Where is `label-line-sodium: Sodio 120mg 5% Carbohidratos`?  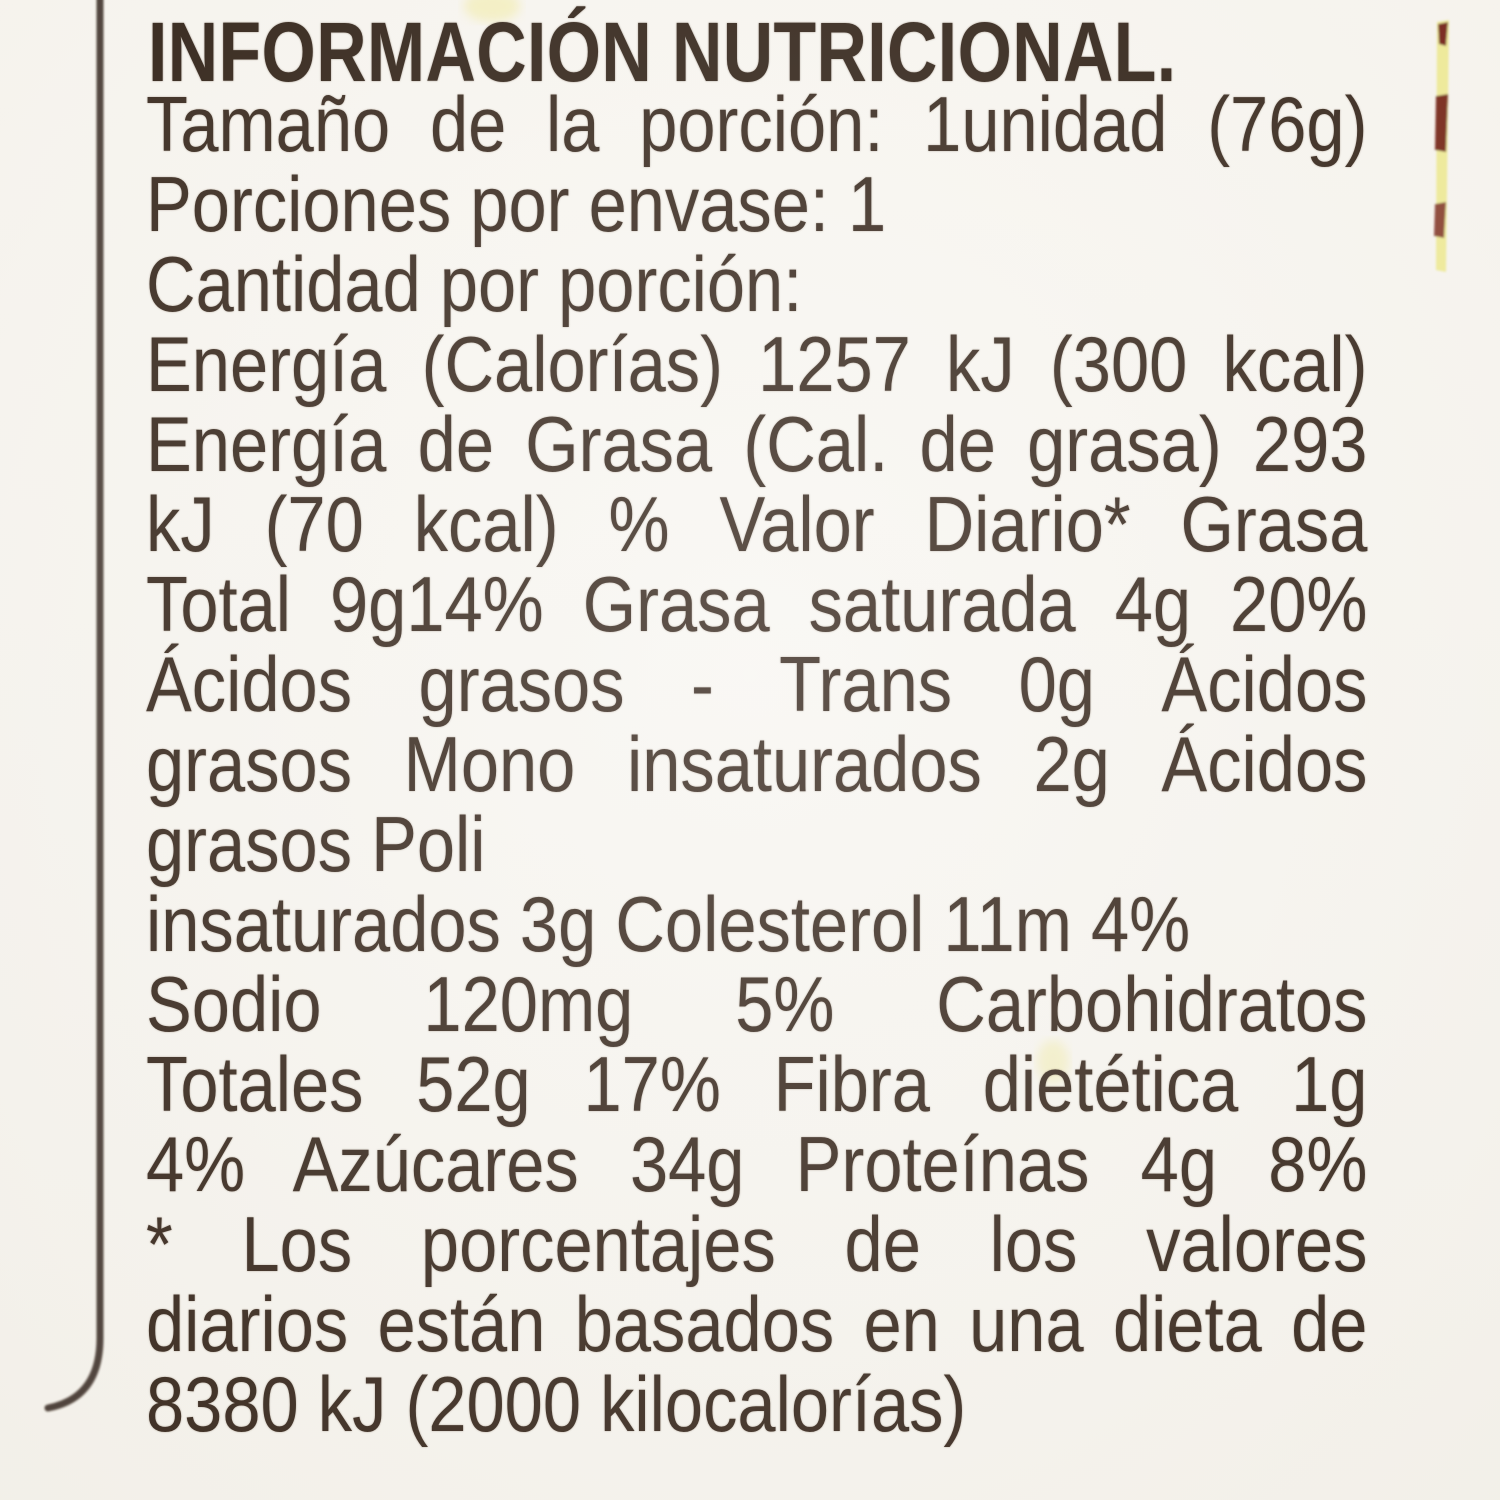 label-line-sodium: Sodio 120mg 5% Carbohidratos is located at coordinates (757, 1004).